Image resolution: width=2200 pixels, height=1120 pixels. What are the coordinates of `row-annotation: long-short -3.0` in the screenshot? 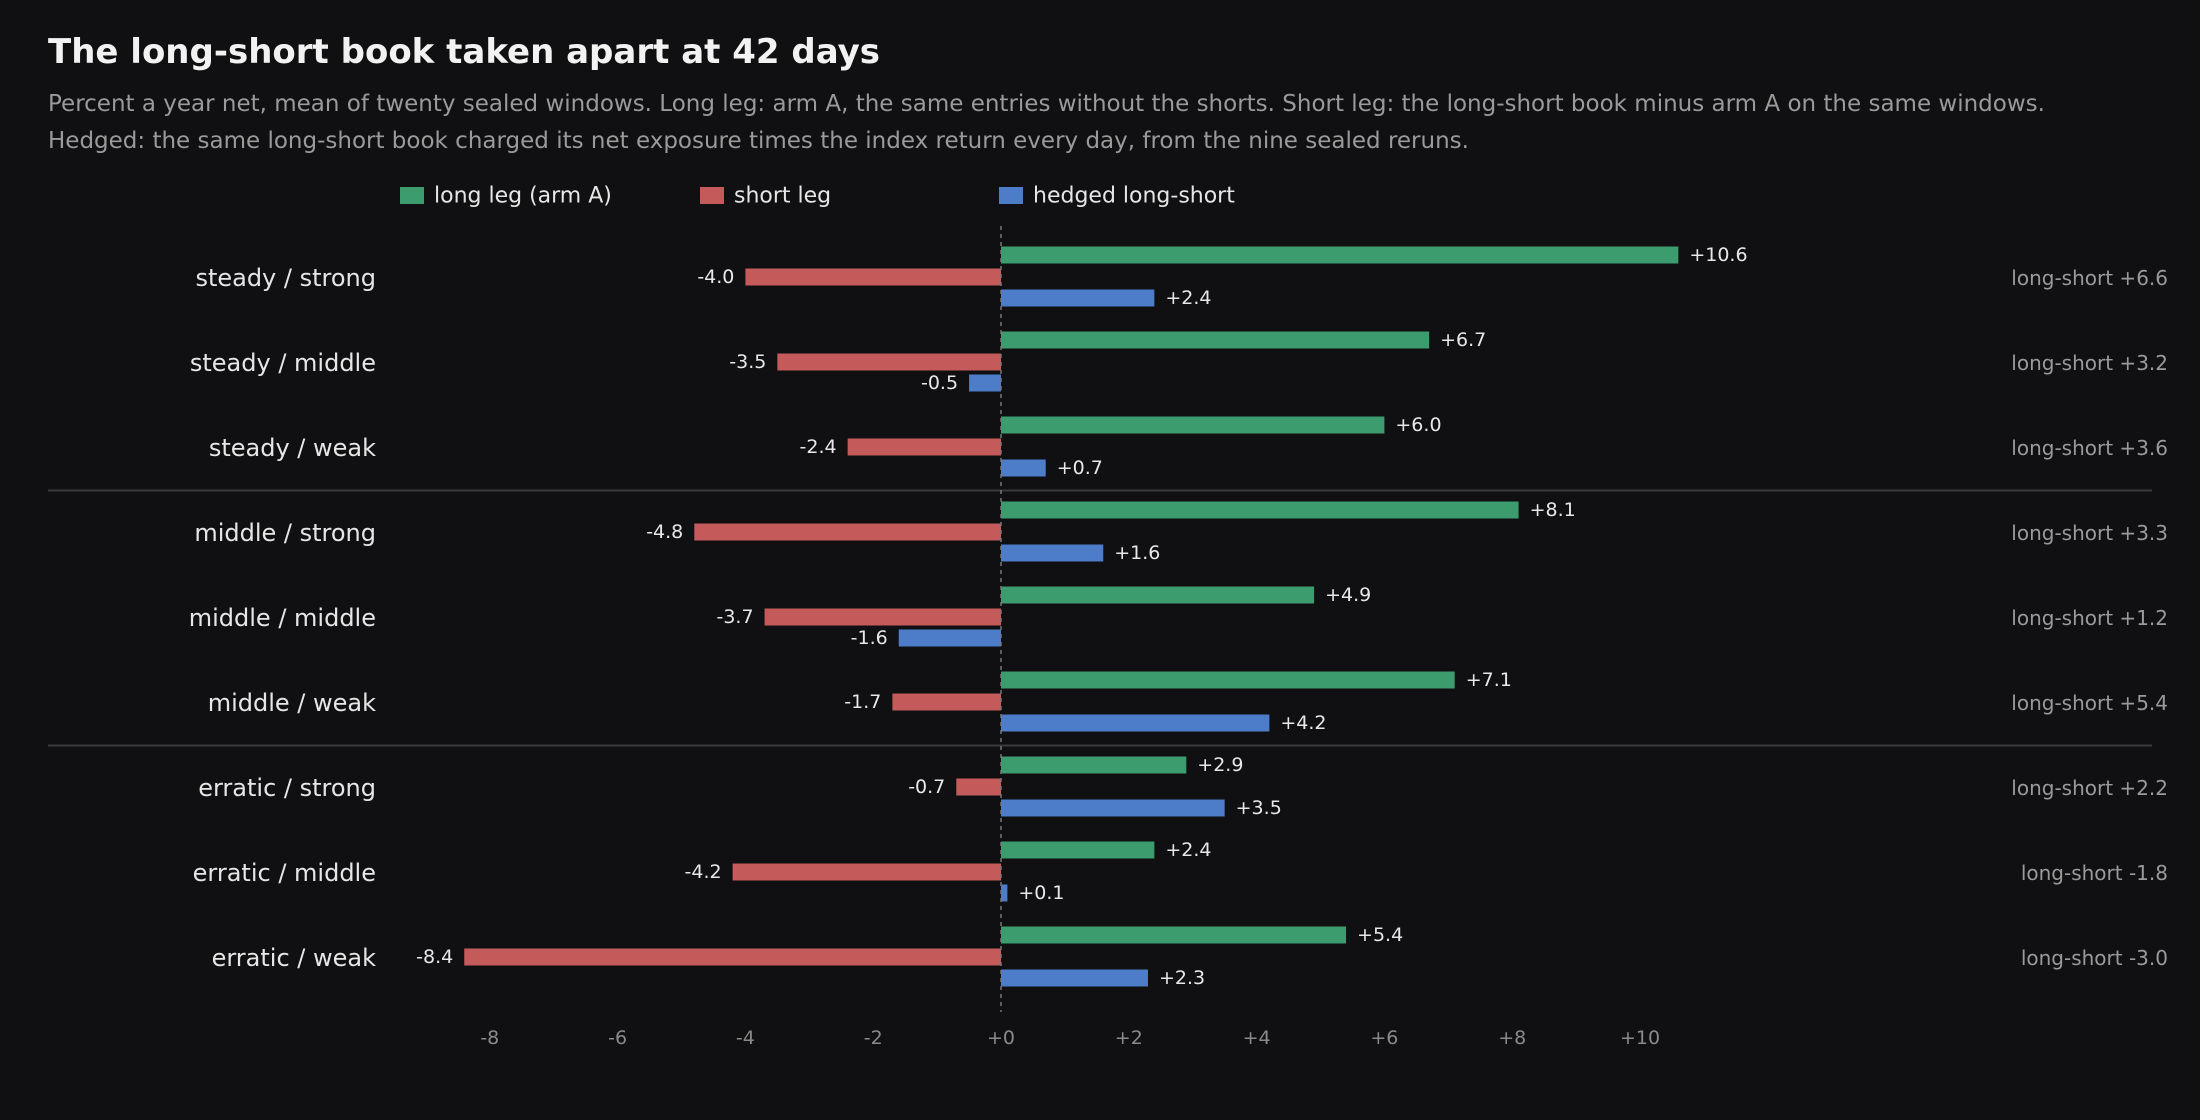 It's located at (2094, 958).